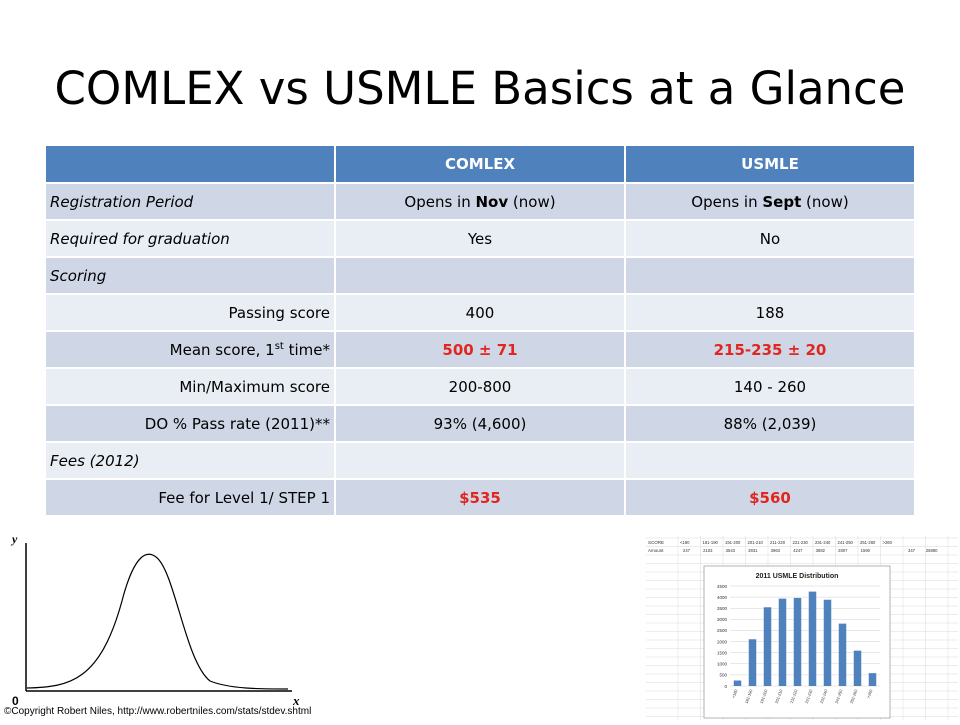  What do you see at coordinates (769, 386) in the screenshot?
I see `usmle-cell: 140 - 260` at bounding box center [769, 386].